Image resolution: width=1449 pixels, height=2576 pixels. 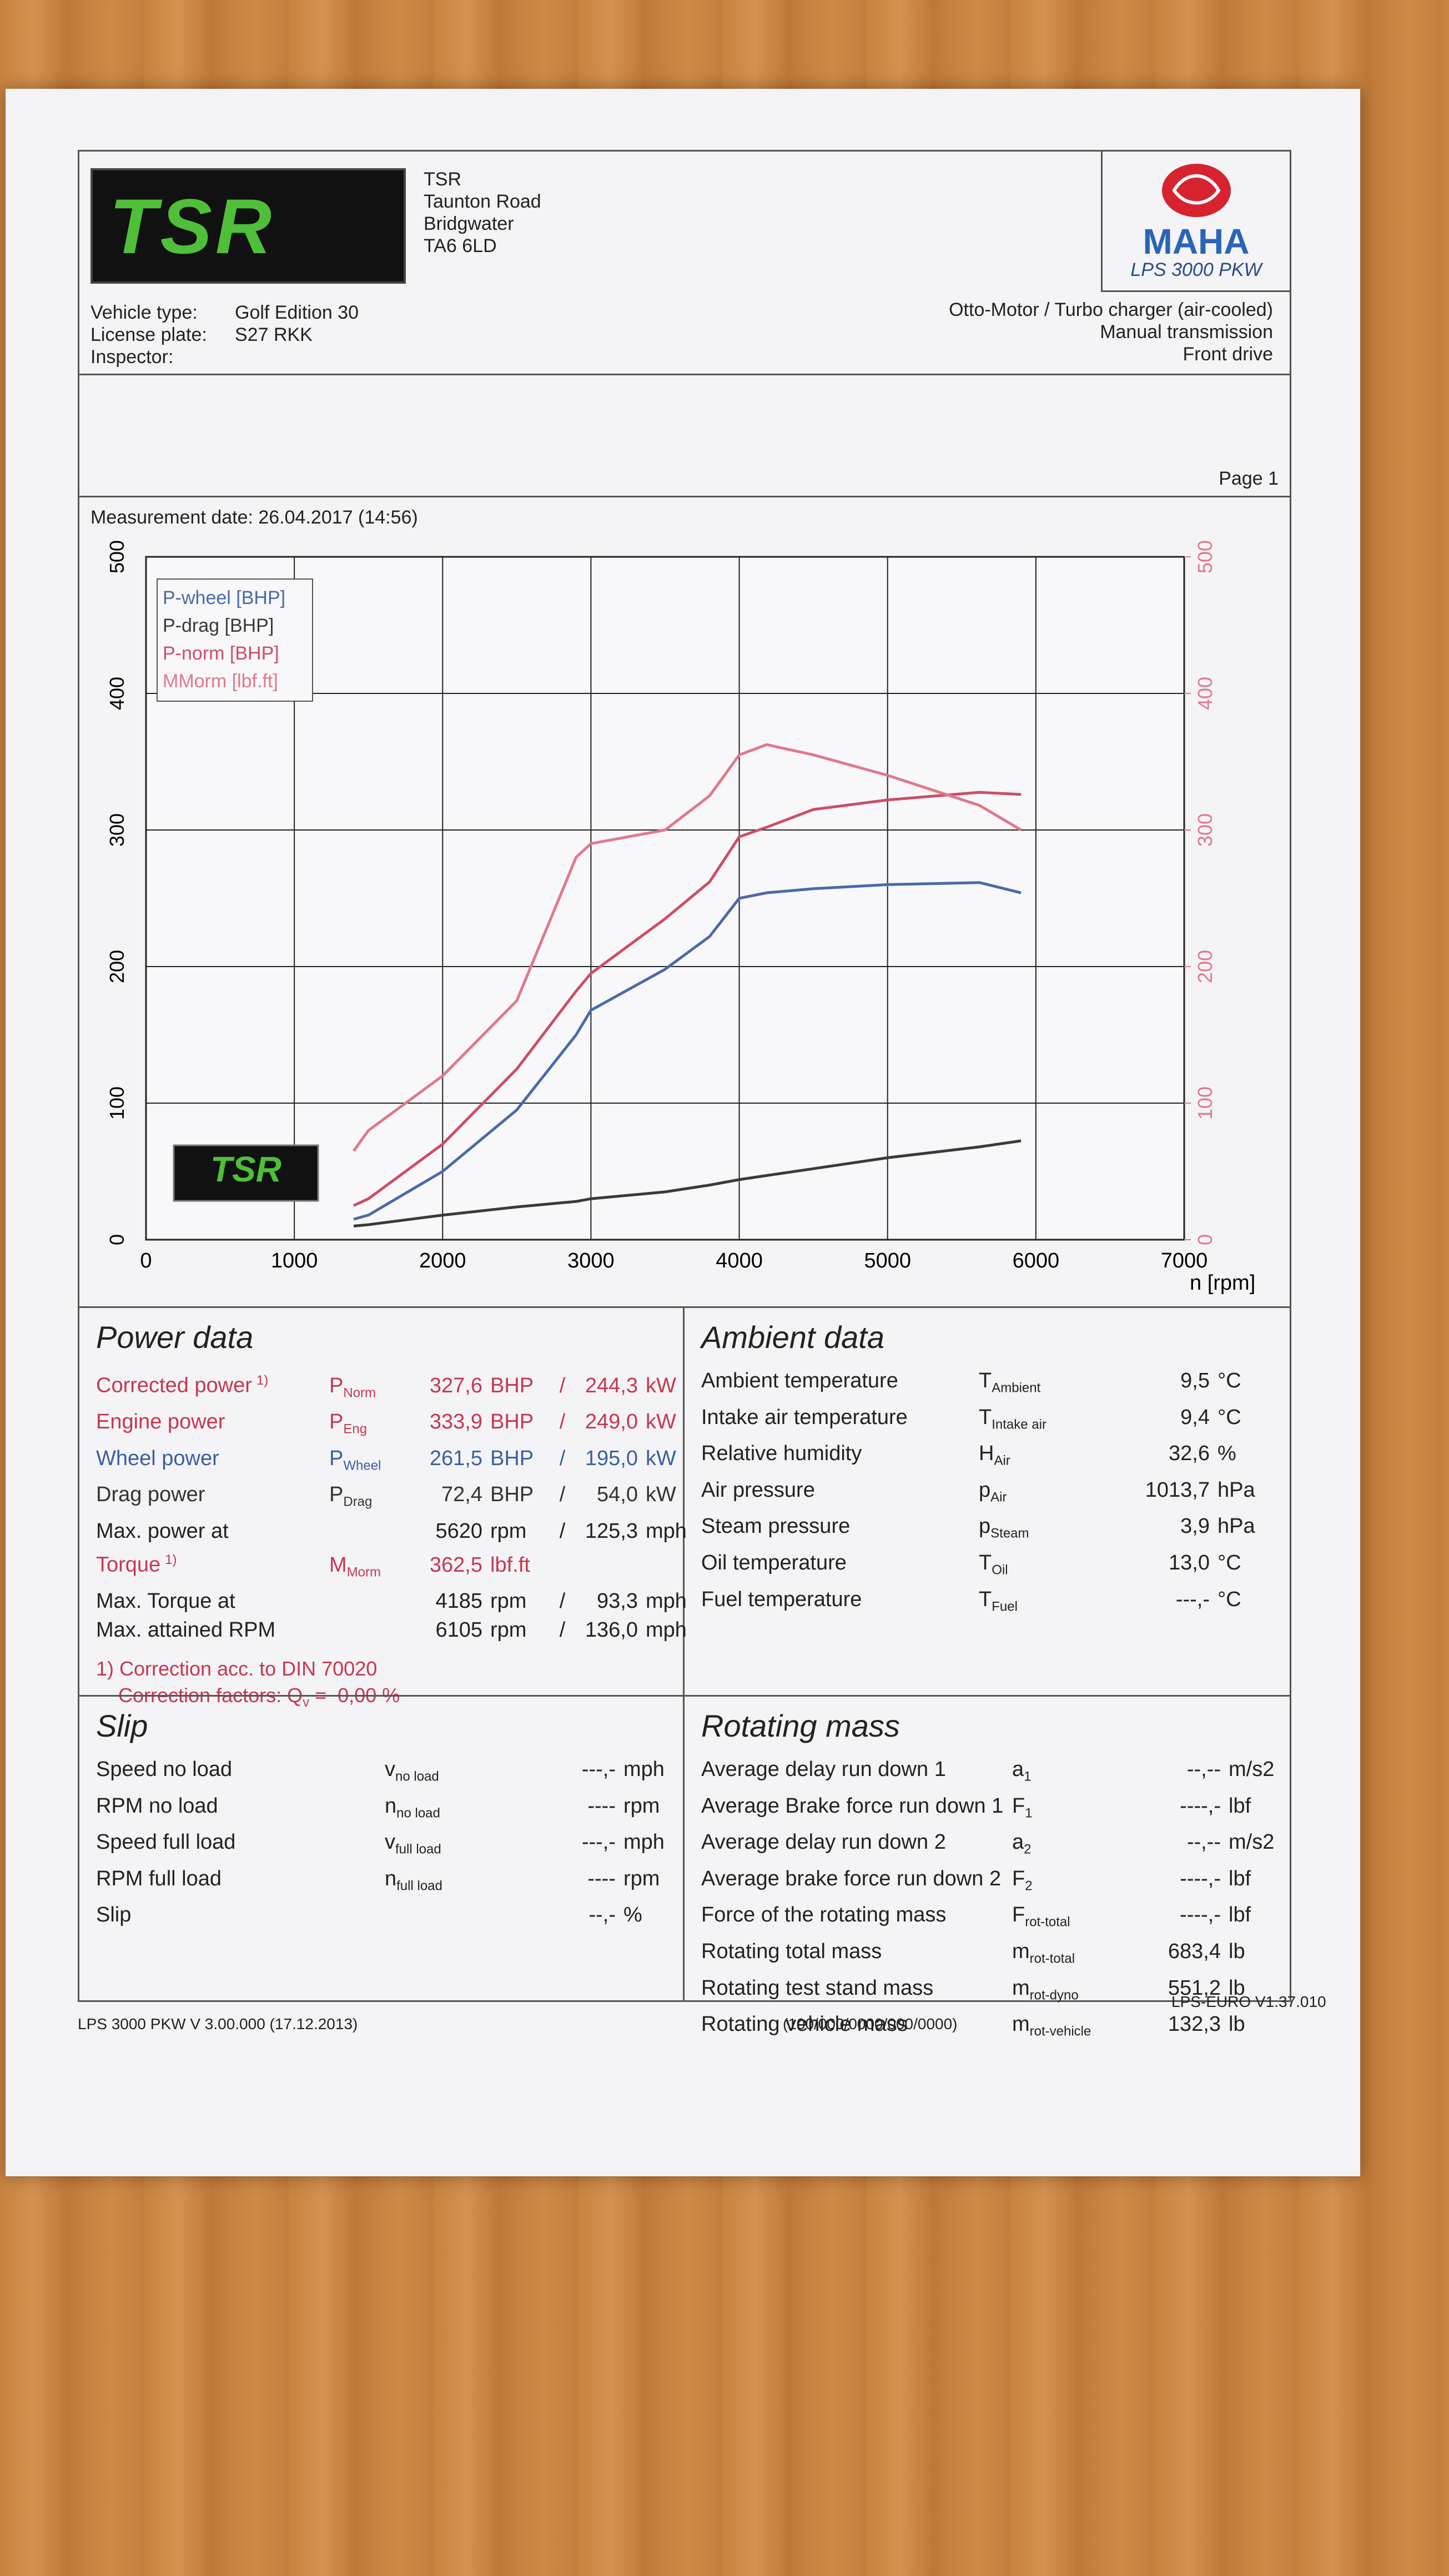 What do you see at coordinates (469, 223) in the screenshot?
I see `address-line: Bridgwater` at bounding box center [469, 223].